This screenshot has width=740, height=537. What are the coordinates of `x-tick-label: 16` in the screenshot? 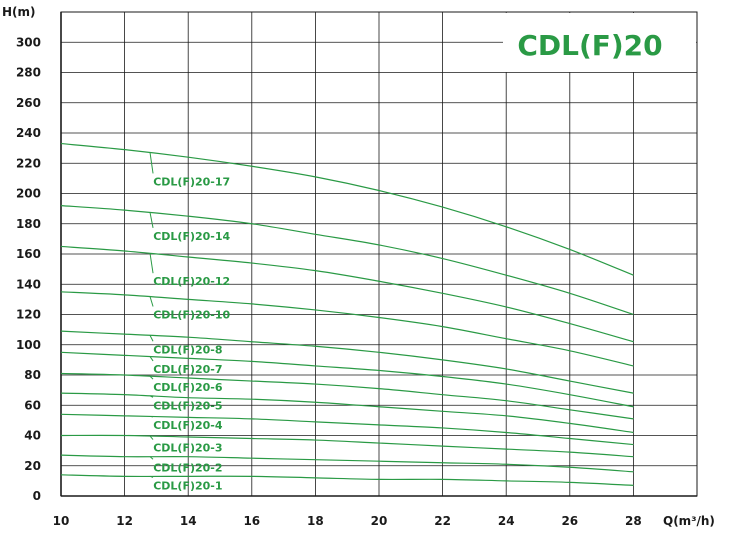 It's located at (251, 521).